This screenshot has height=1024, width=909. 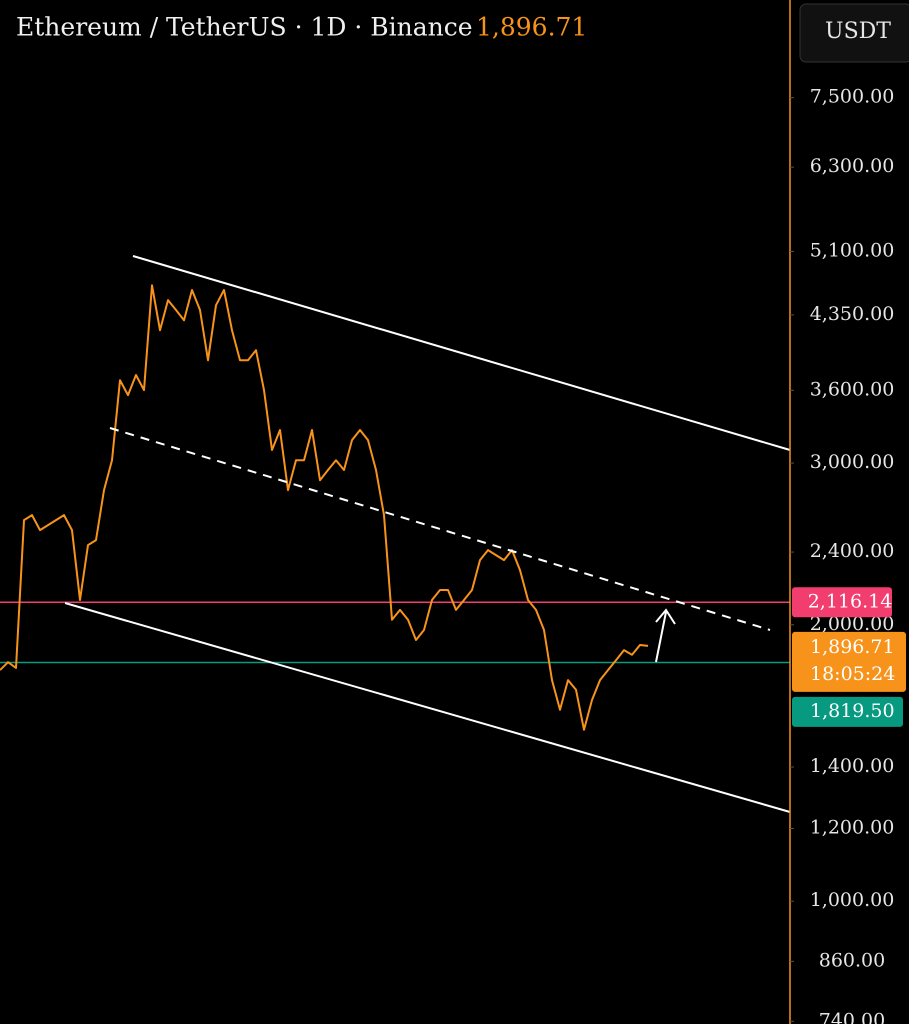 I want to click on y-tick-label: 3,000.00, so click(x=852, y=462).